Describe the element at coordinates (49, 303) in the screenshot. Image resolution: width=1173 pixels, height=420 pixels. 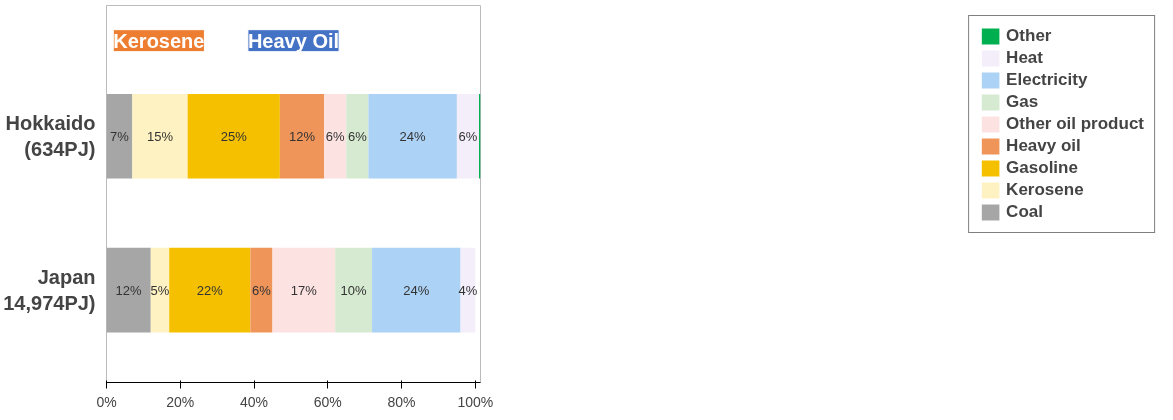
I see `text: 14,974PJ)` at that location.